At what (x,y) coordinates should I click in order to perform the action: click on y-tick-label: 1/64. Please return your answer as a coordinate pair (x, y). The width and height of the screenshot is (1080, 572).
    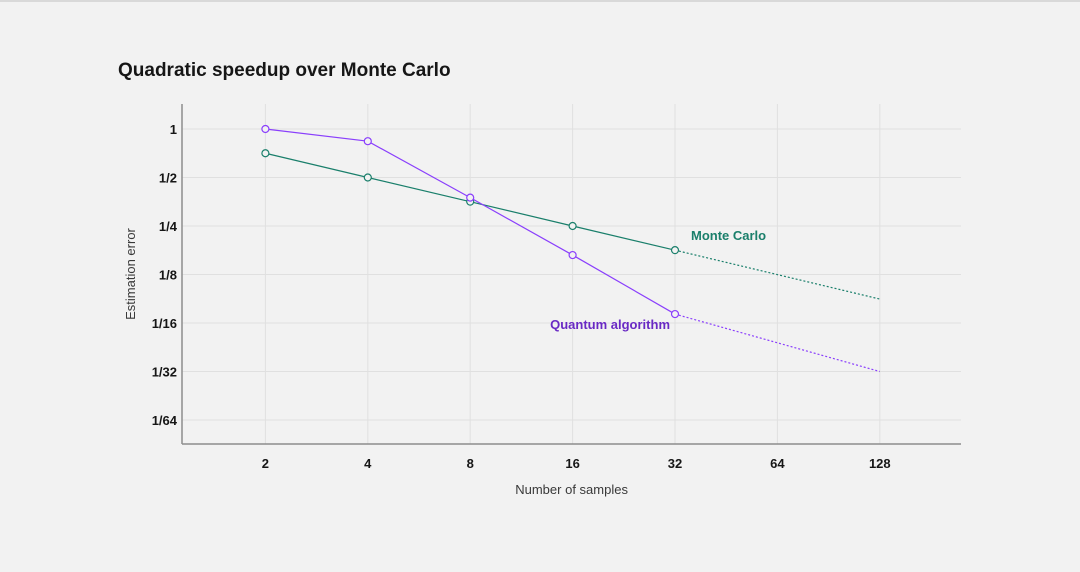
    Looking at the image, I should click on (165, 420).